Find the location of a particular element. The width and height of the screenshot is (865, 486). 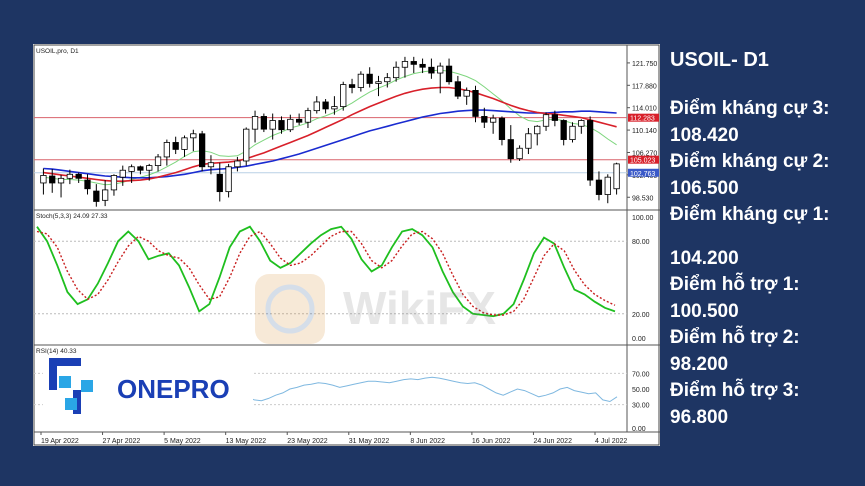

stoch-signal-line is located at coordinates (326, 273).